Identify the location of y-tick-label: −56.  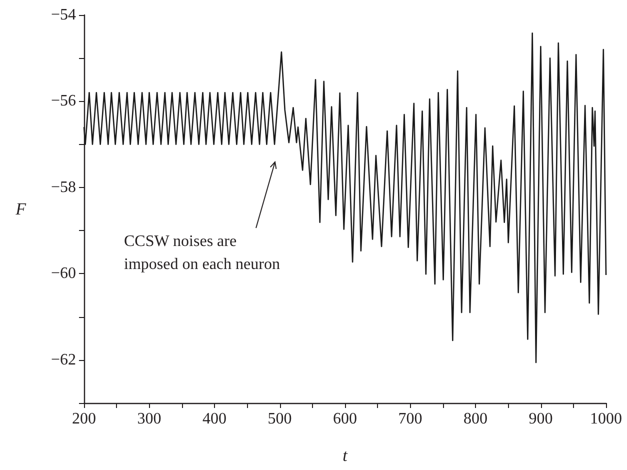
(63, 101).